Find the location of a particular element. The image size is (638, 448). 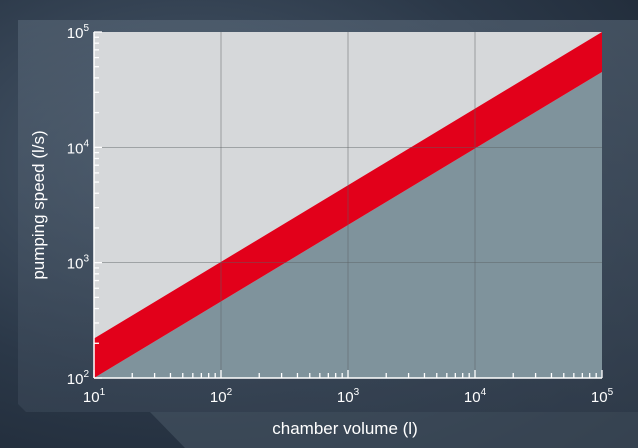

y-axis-title: pumping speed (l/s) is located at coordinates (38, 204).